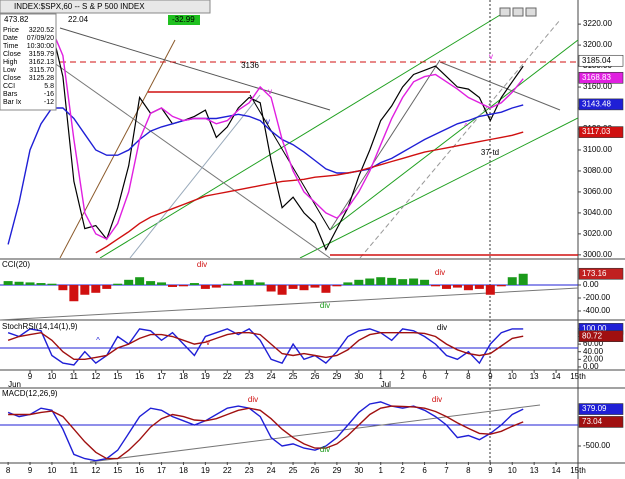  Describe the element at coordinates (41, 78) in the screenshot. I see `info-value: 3125.28` at that location.